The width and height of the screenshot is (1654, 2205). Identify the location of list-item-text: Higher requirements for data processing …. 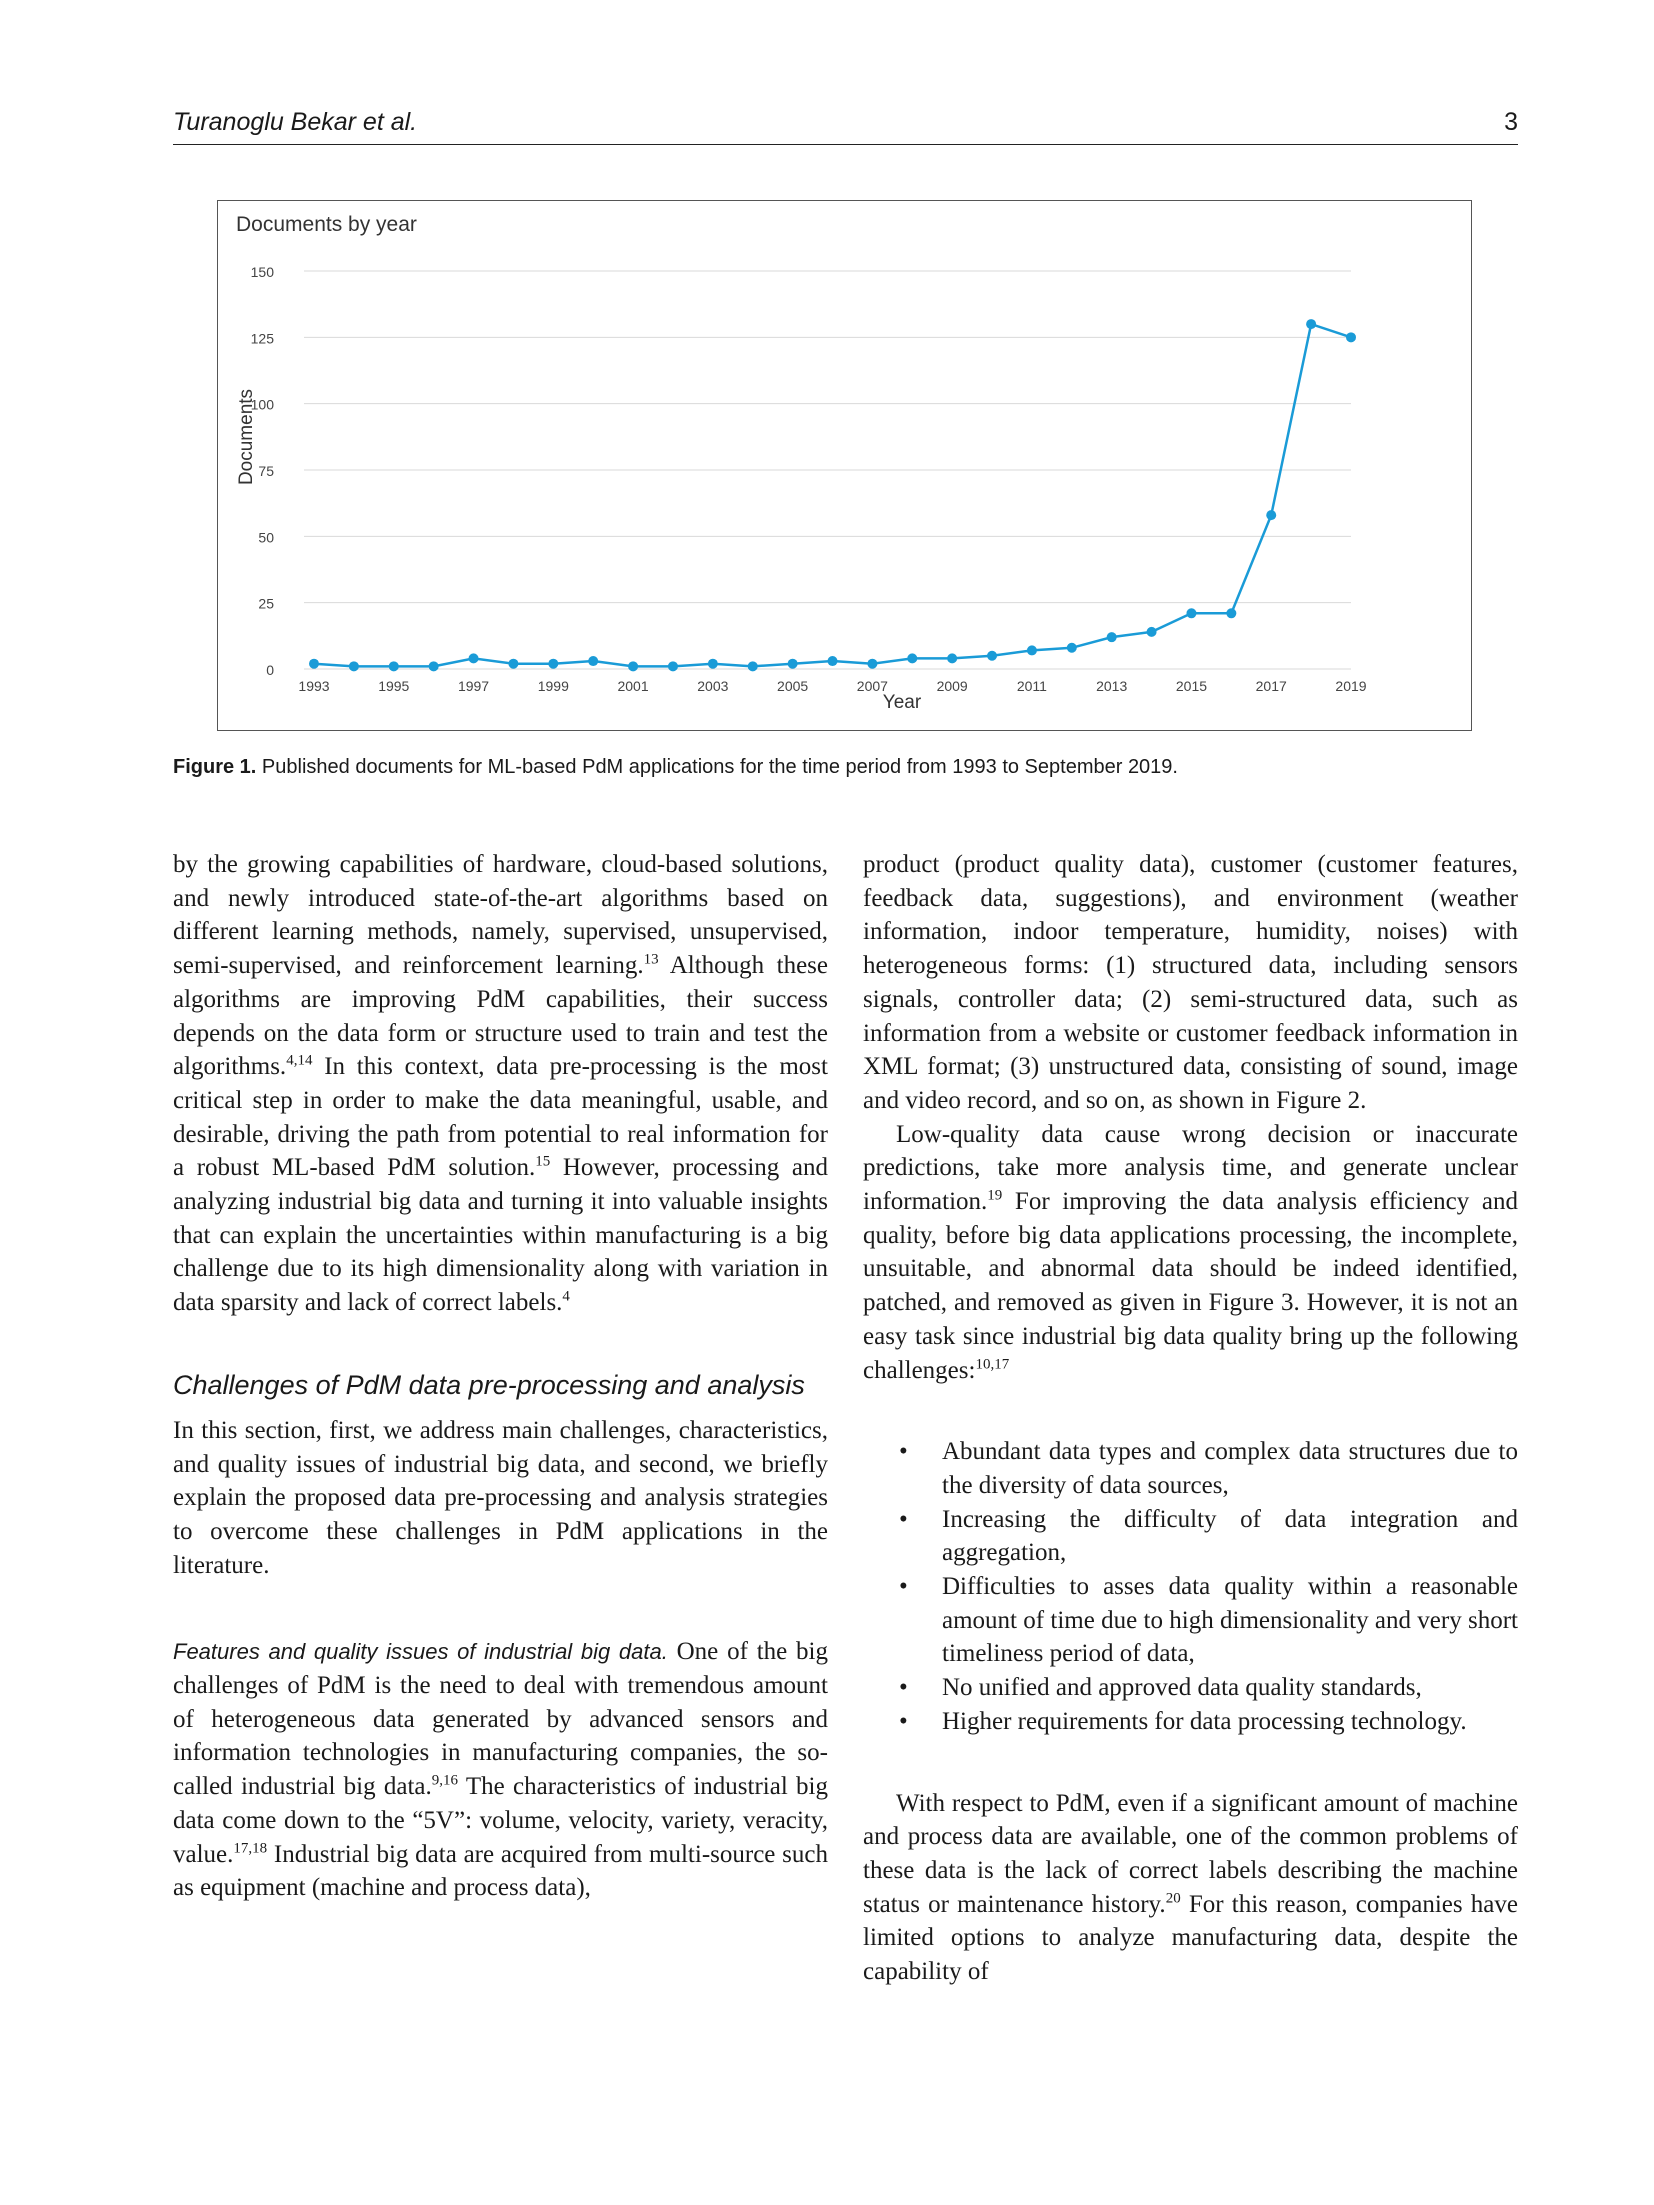
(1204, 1721).